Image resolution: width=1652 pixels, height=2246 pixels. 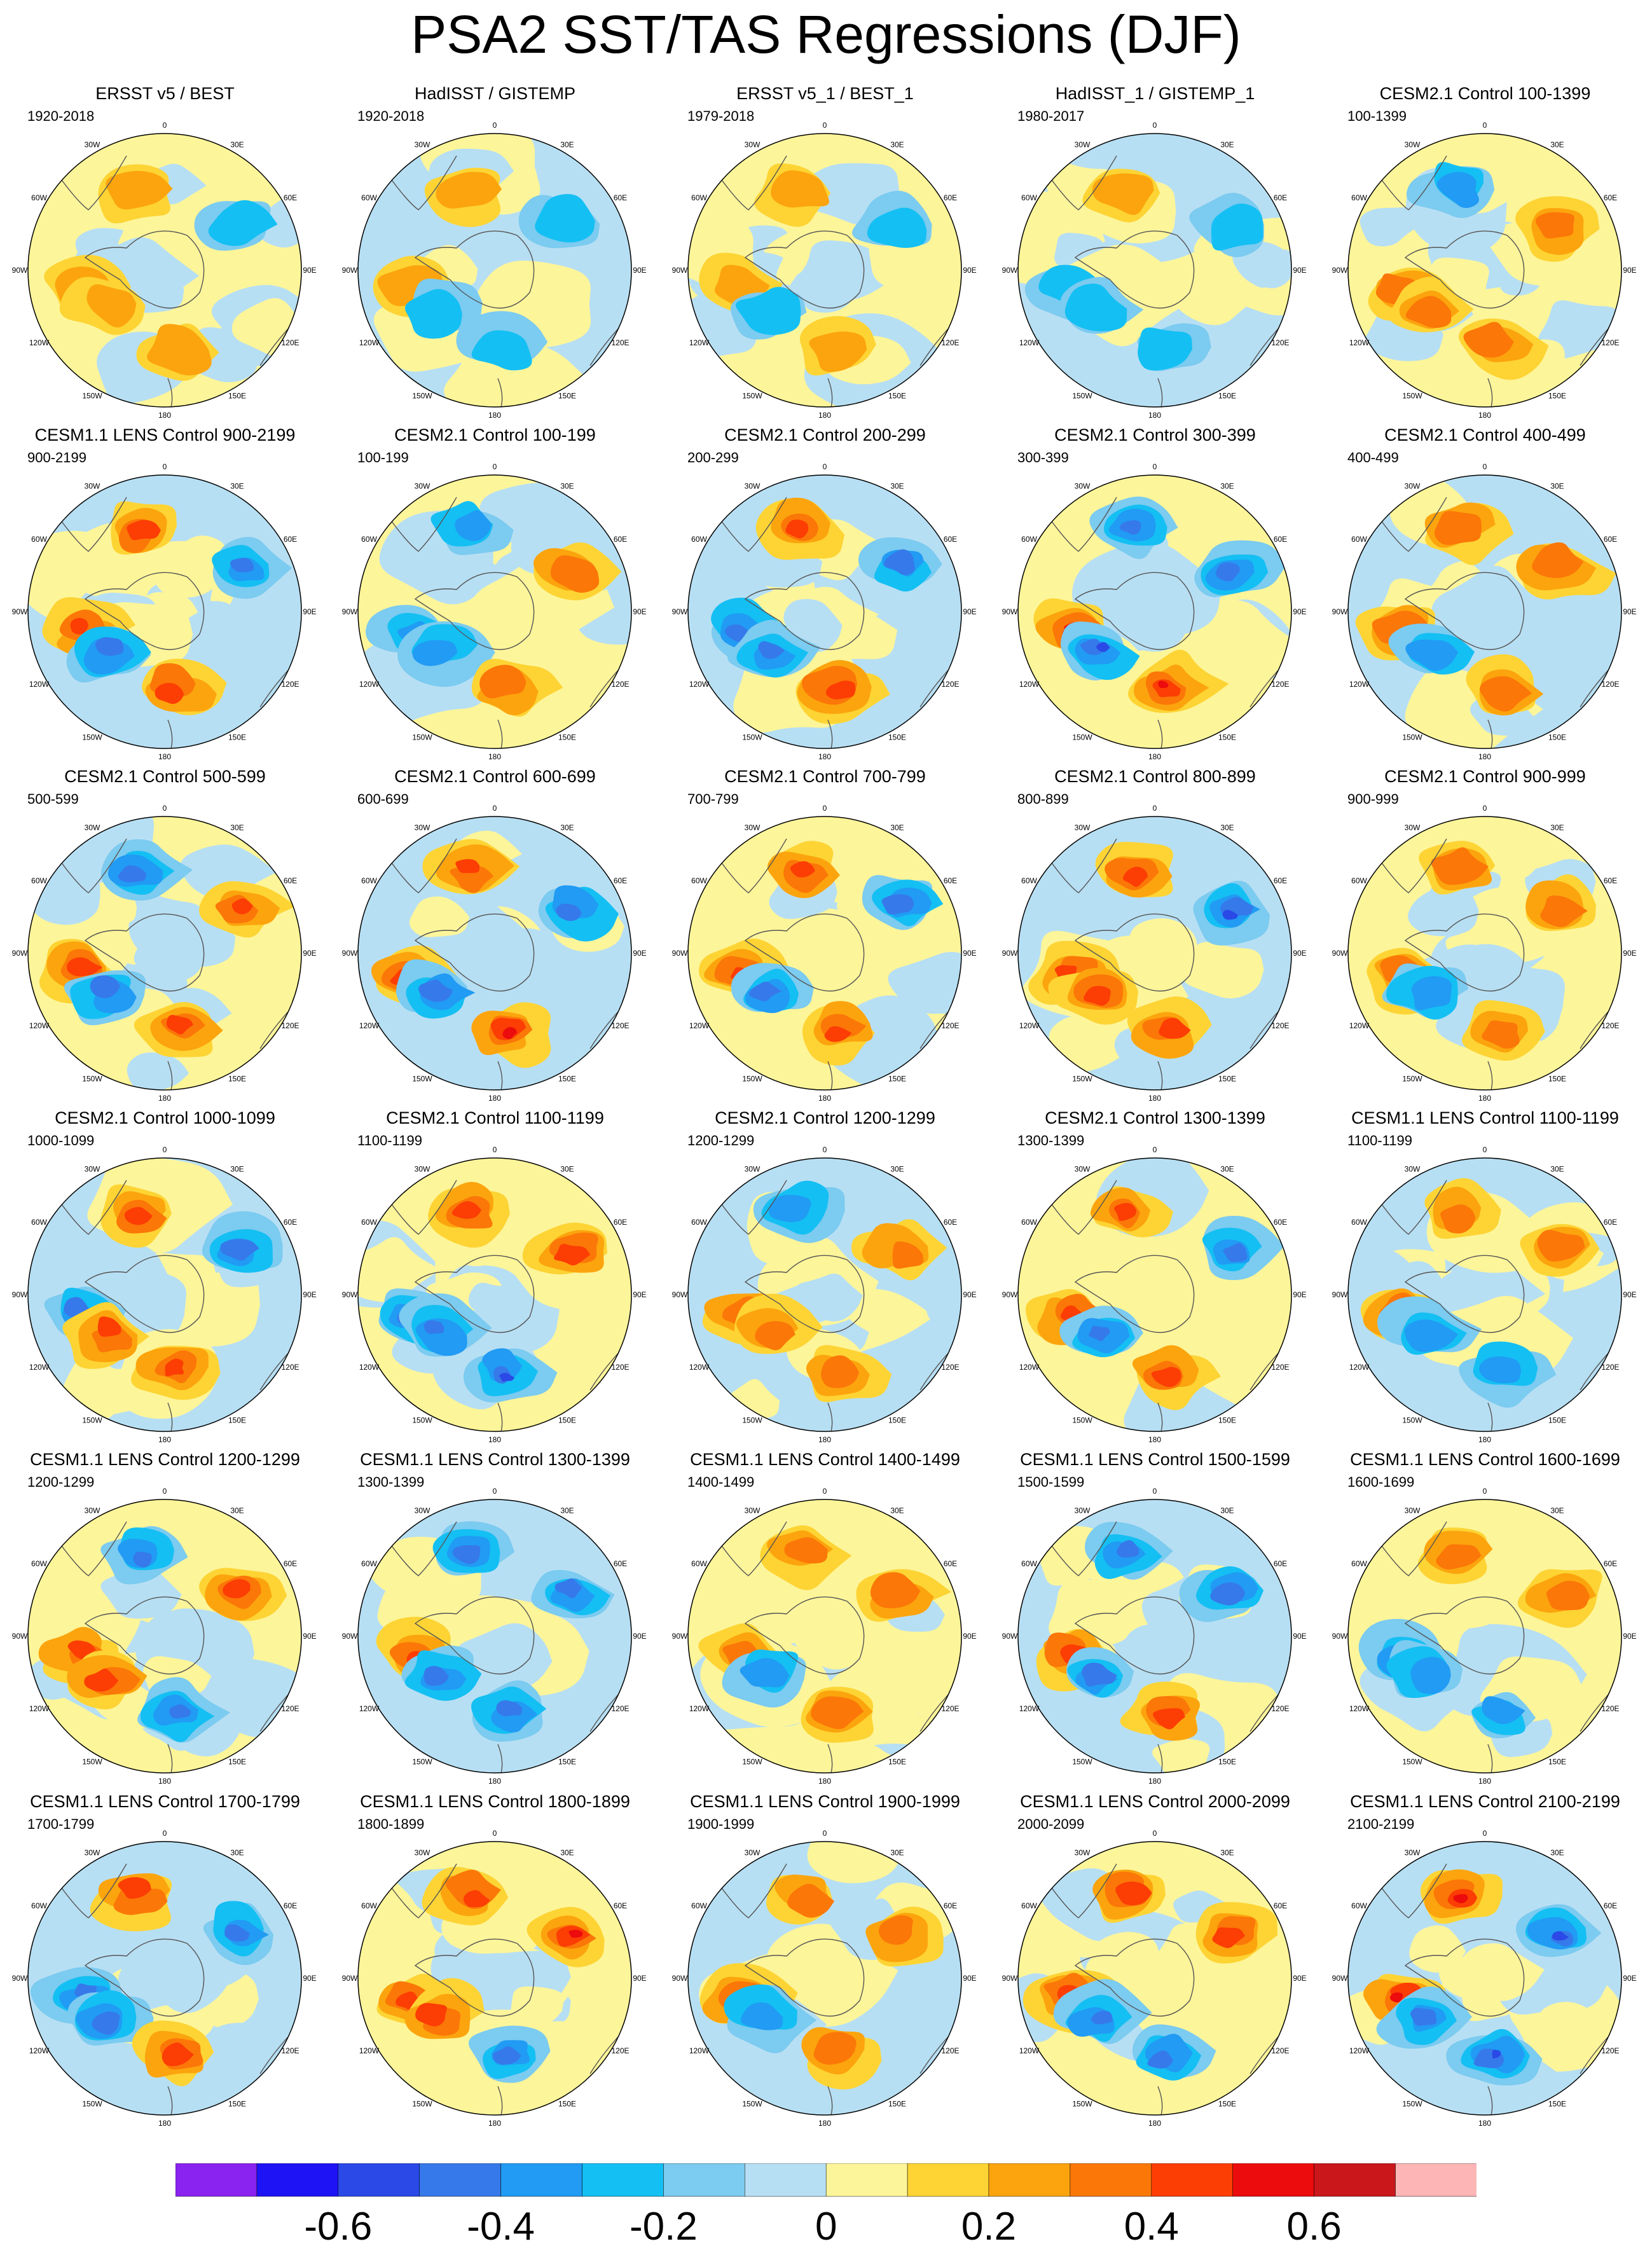 What do you see at coordinates (721, 1482) in the screenshot?
I see `panel-period: 1400-1499` at bounding box center [721, 1482].